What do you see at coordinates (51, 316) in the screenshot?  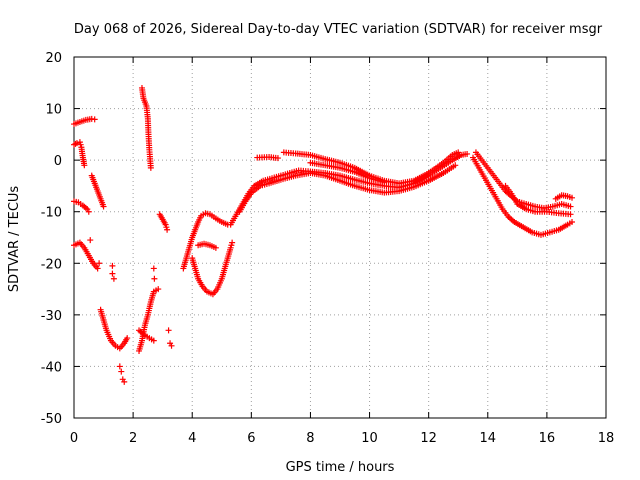 I see `y-tick-label: -30` at bounding box center [51, 316].